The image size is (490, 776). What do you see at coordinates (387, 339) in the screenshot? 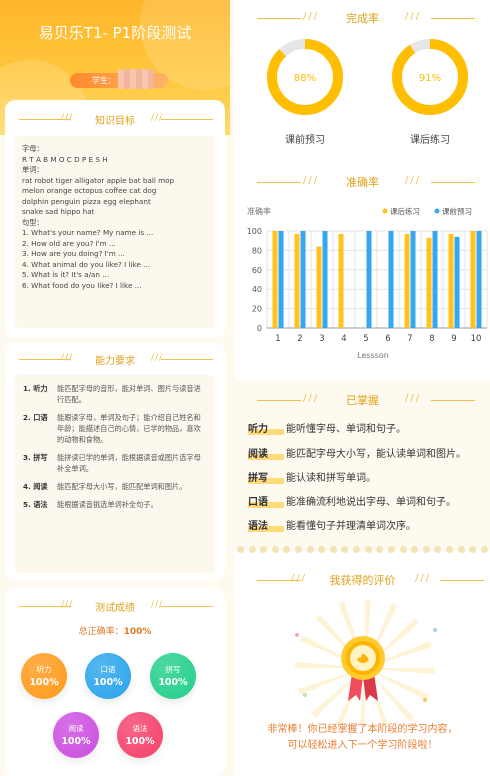
I see `x-tick-label: 6` at bounding box center [387, 339].